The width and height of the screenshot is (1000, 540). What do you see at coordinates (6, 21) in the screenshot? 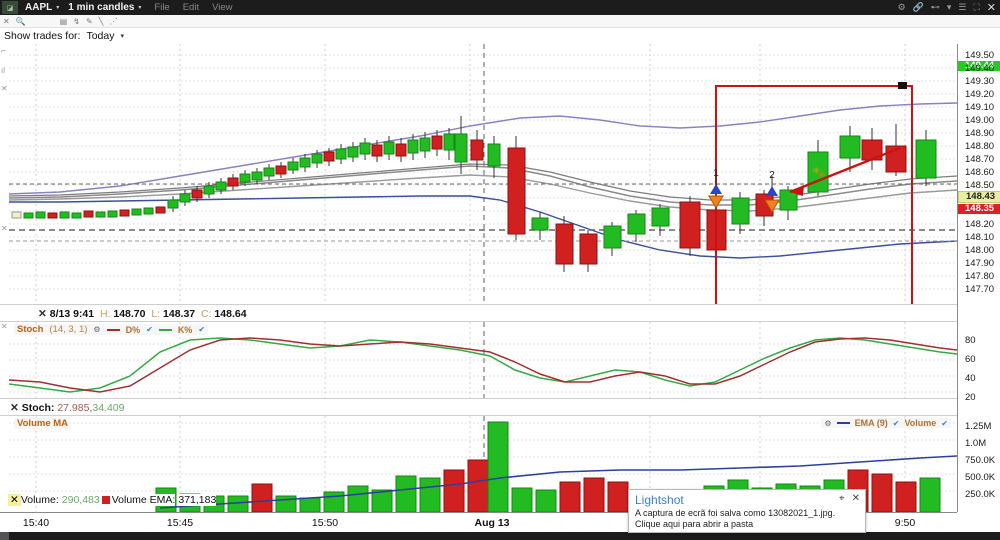
I see `cursor-icon: ✕` at bounding box center [6, 21].